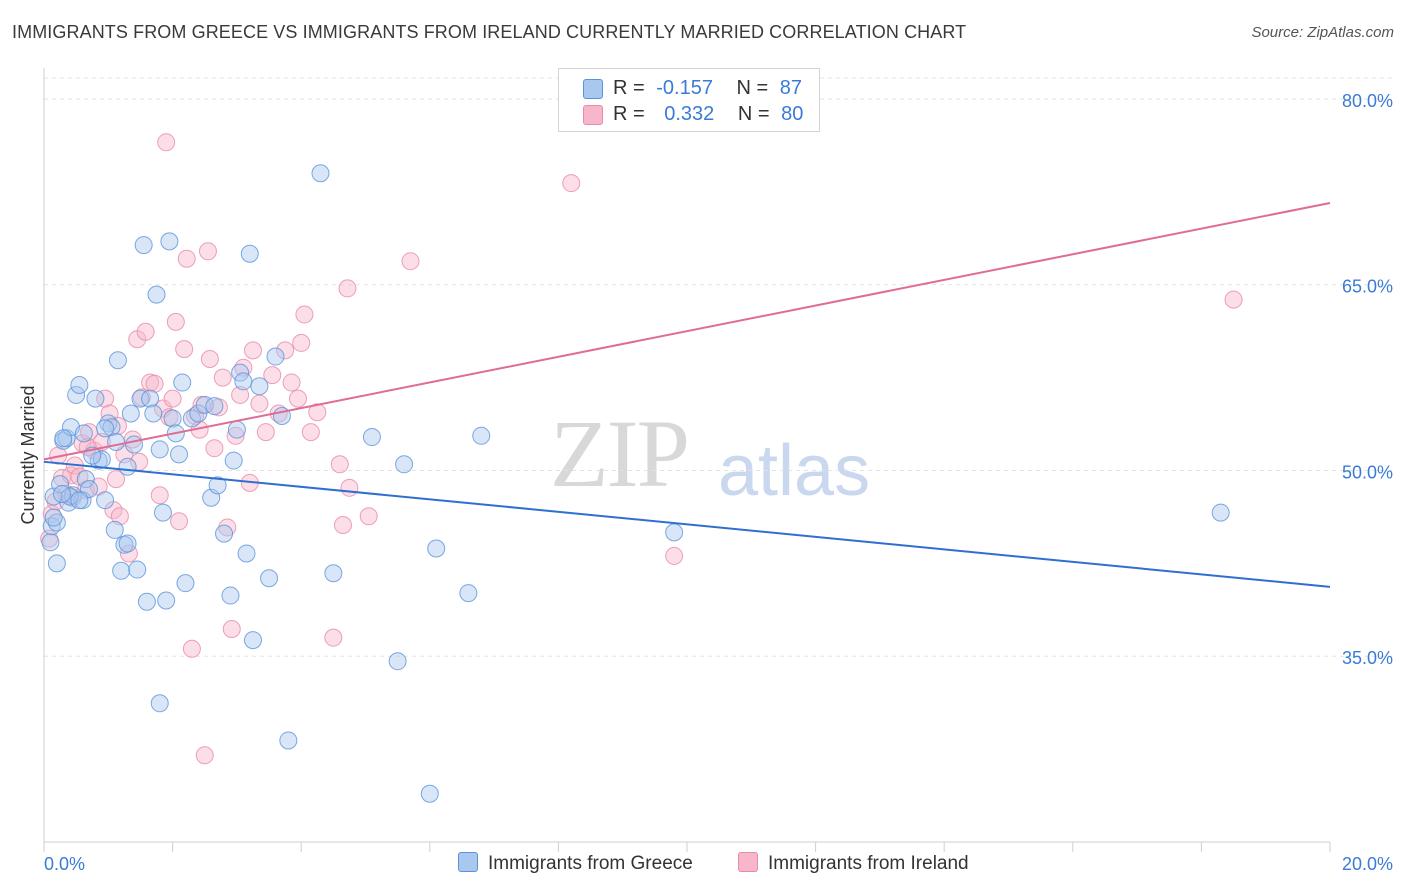 The image size is (1406, 892). What do you see at coordinates (794, 471) in the screenshot?
I see `watermark-atlas: atlas` at bounding box center [794, 471].